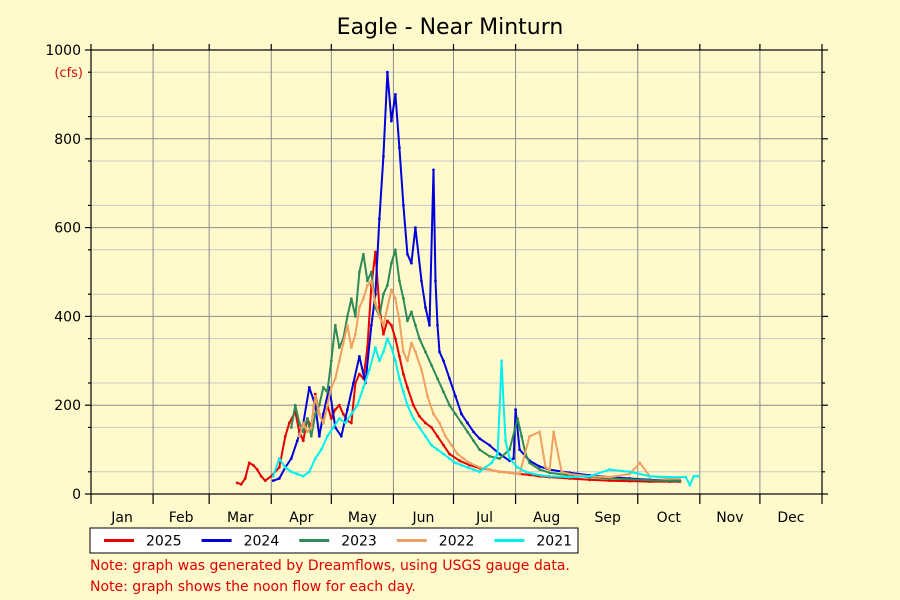 The height and width of the screenshot is (600, 900). Describe the element at coordinates (76, 495) in the screenshot. I see `y-tick-label: 0` at that location.